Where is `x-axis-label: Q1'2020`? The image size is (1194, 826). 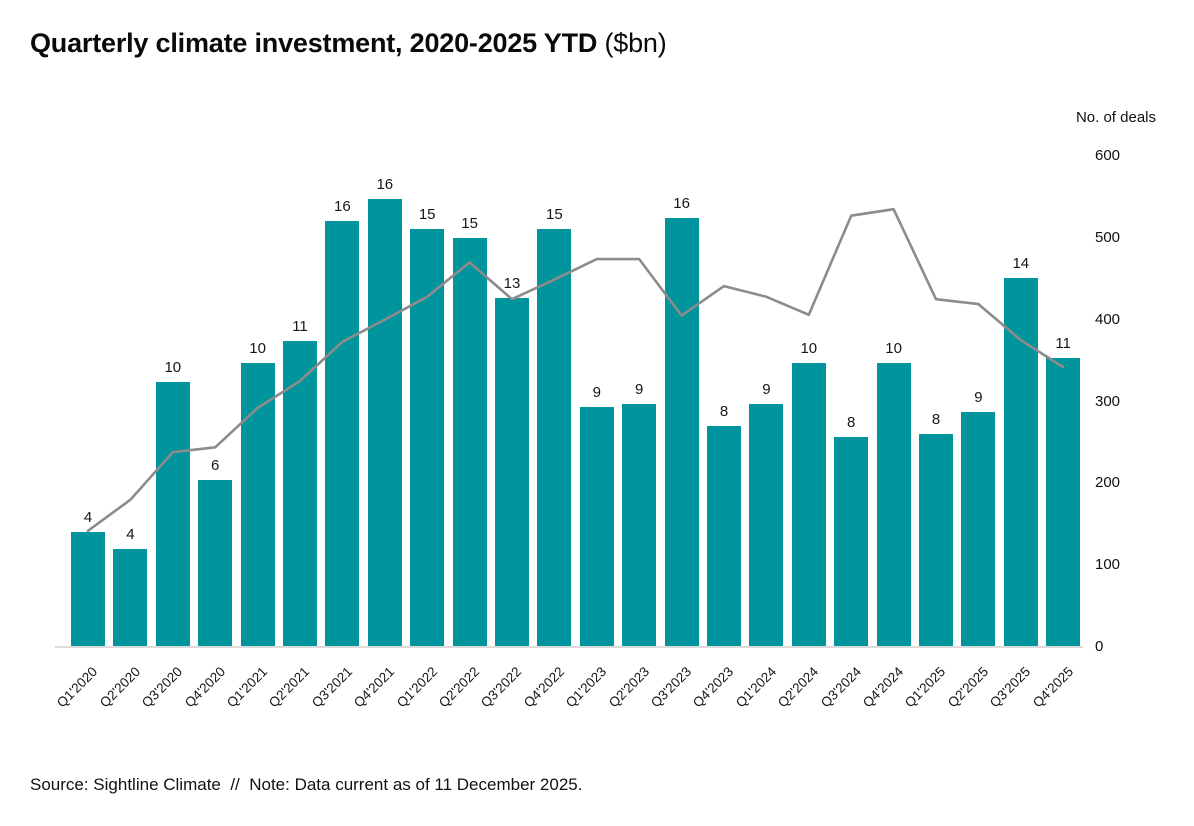 x-axis-label: Q1'2020 is located at coordinates (77, 687).